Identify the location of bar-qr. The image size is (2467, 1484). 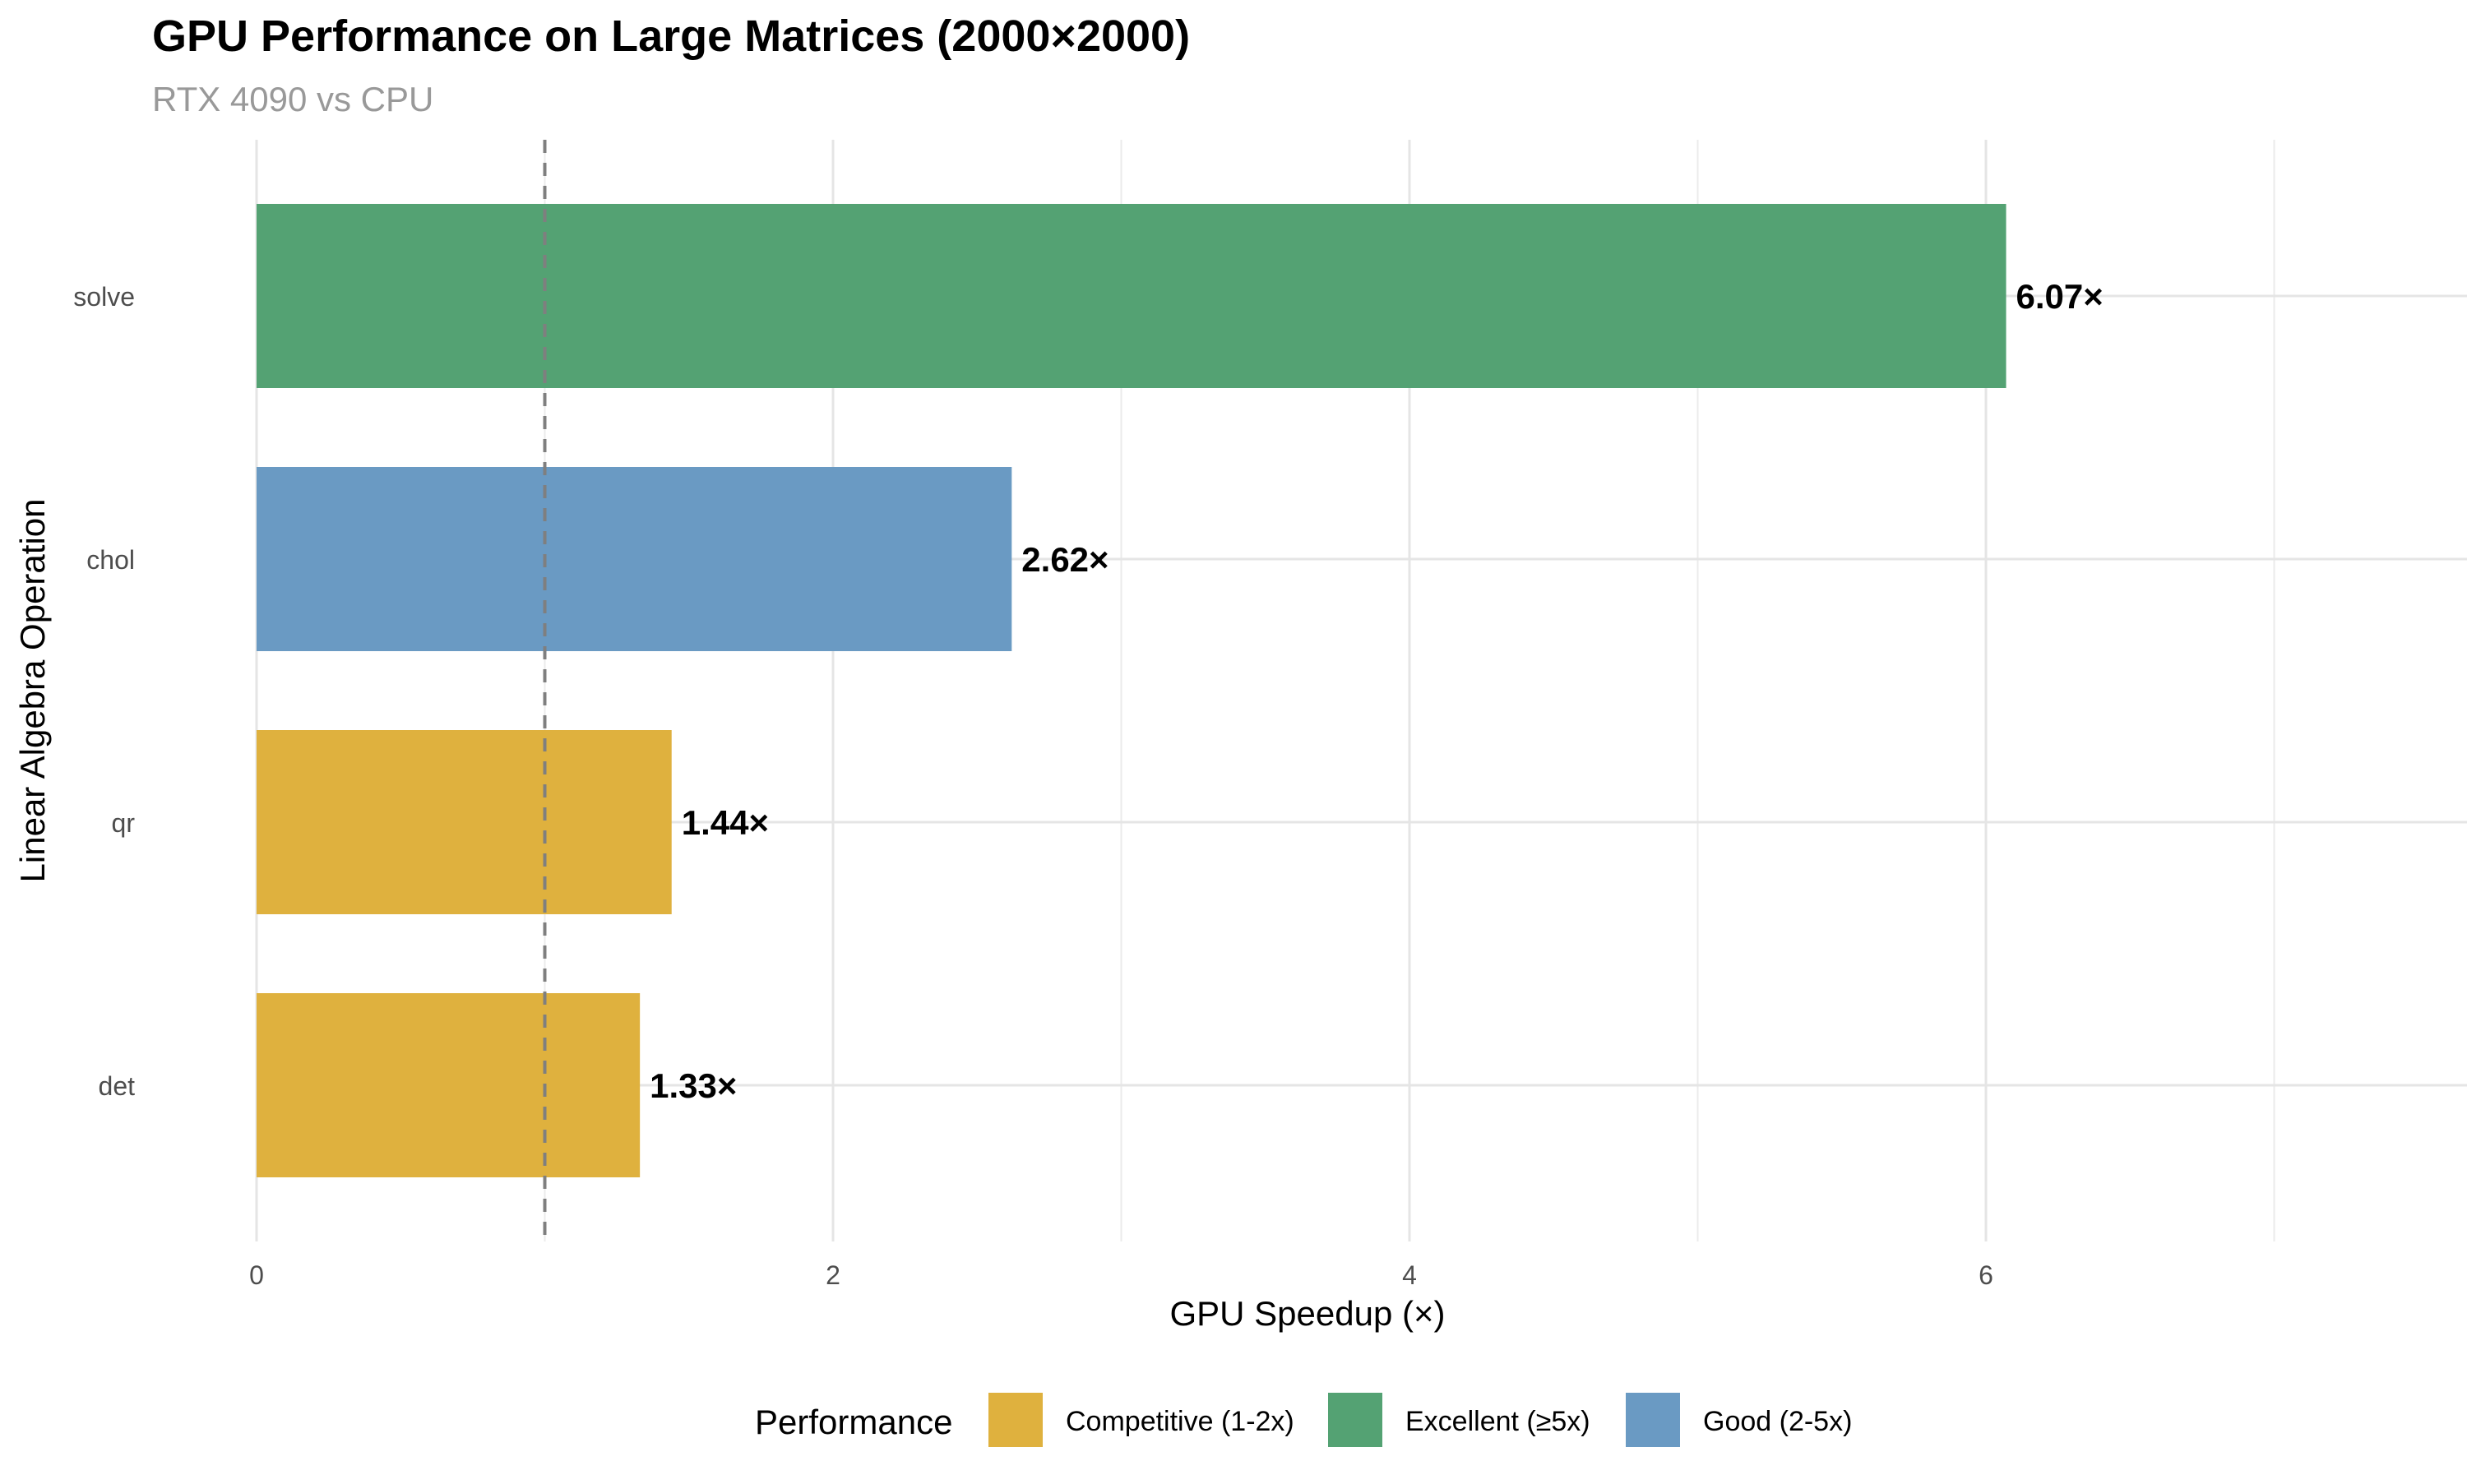
(465, 822).